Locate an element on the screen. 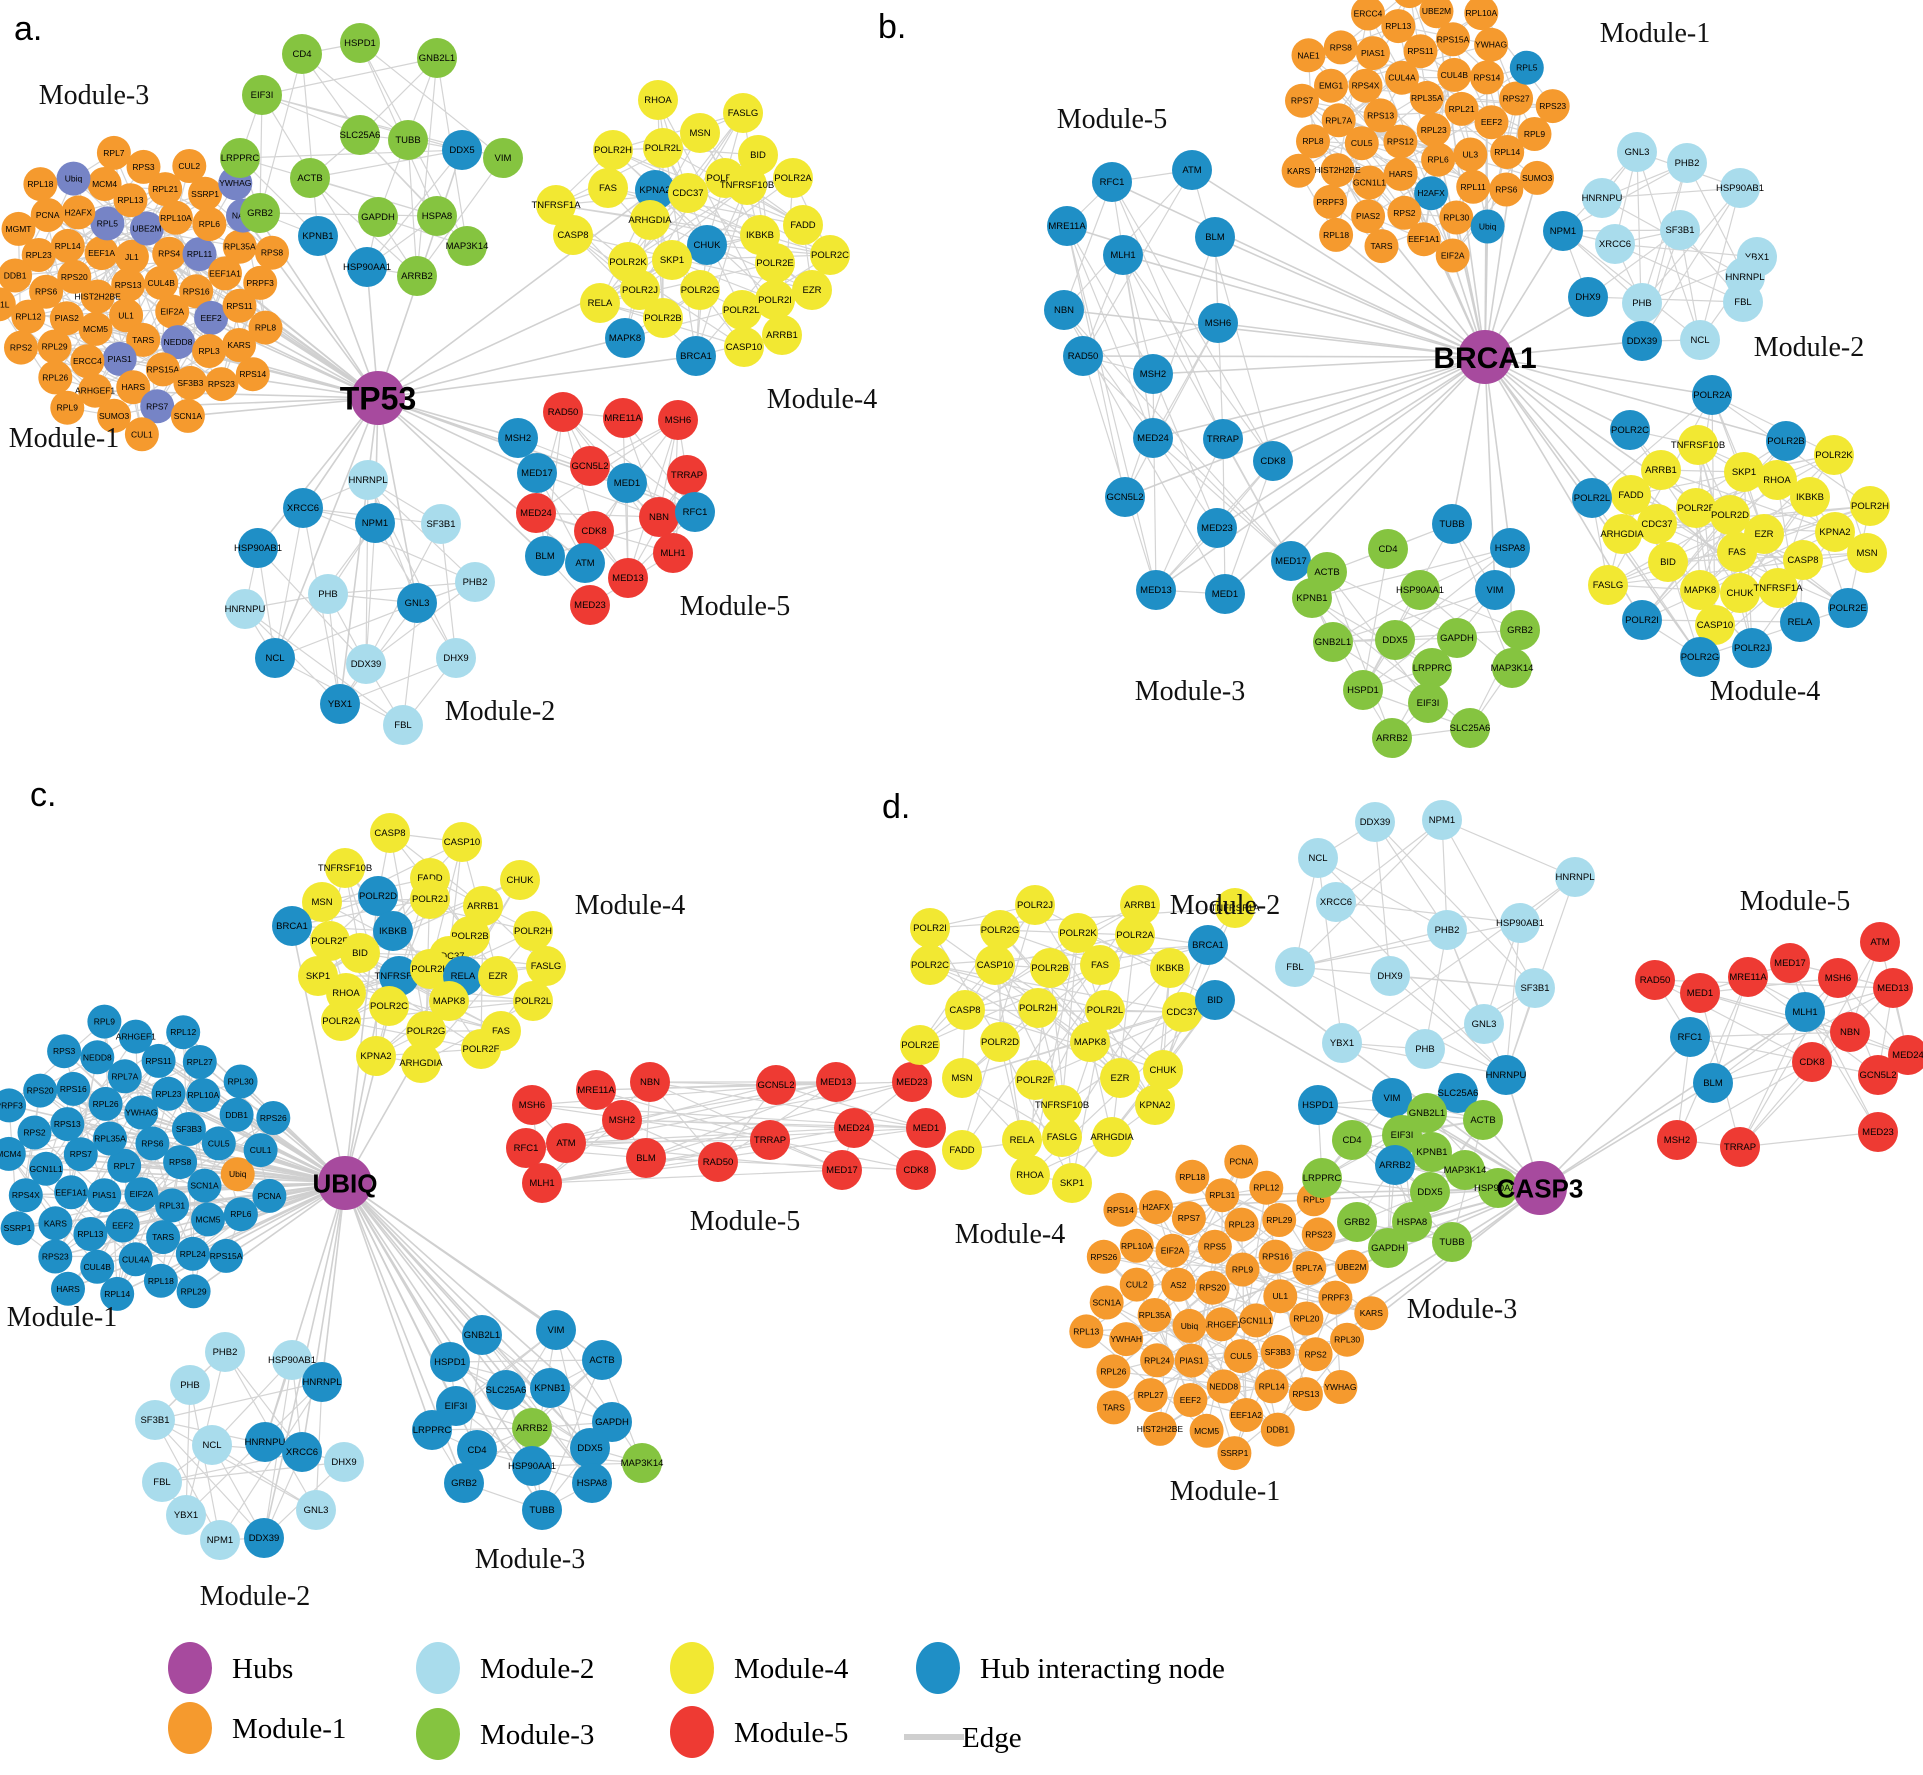  node-RAD50 is located at coordinates (718, 1162).